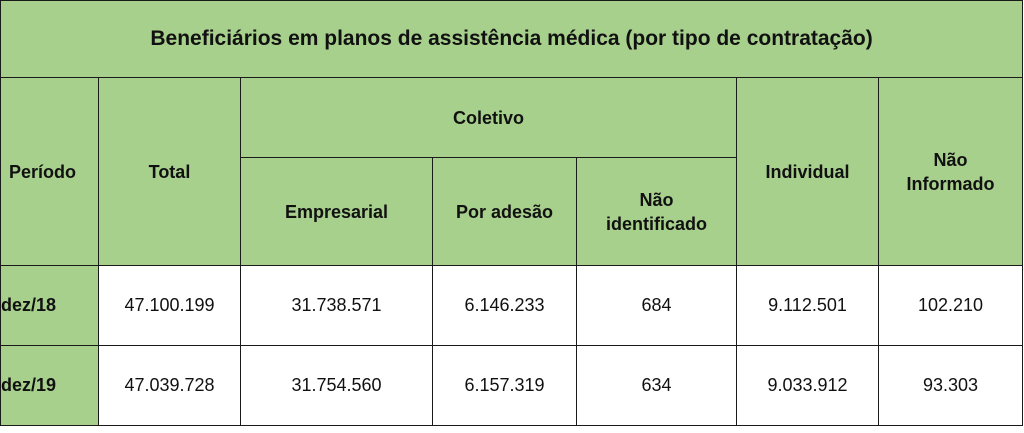  I want to click on cell-empresarial: 31.754.560, so click(336, 385).